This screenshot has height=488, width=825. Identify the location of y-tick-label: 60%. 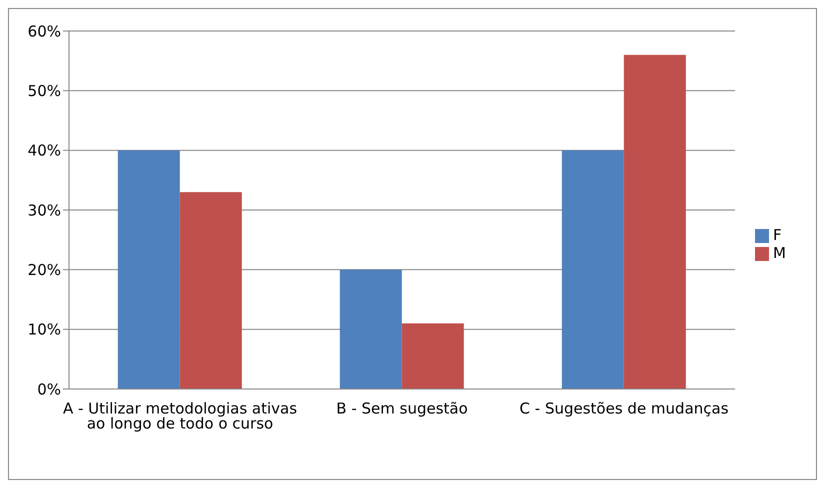
(44, 31).